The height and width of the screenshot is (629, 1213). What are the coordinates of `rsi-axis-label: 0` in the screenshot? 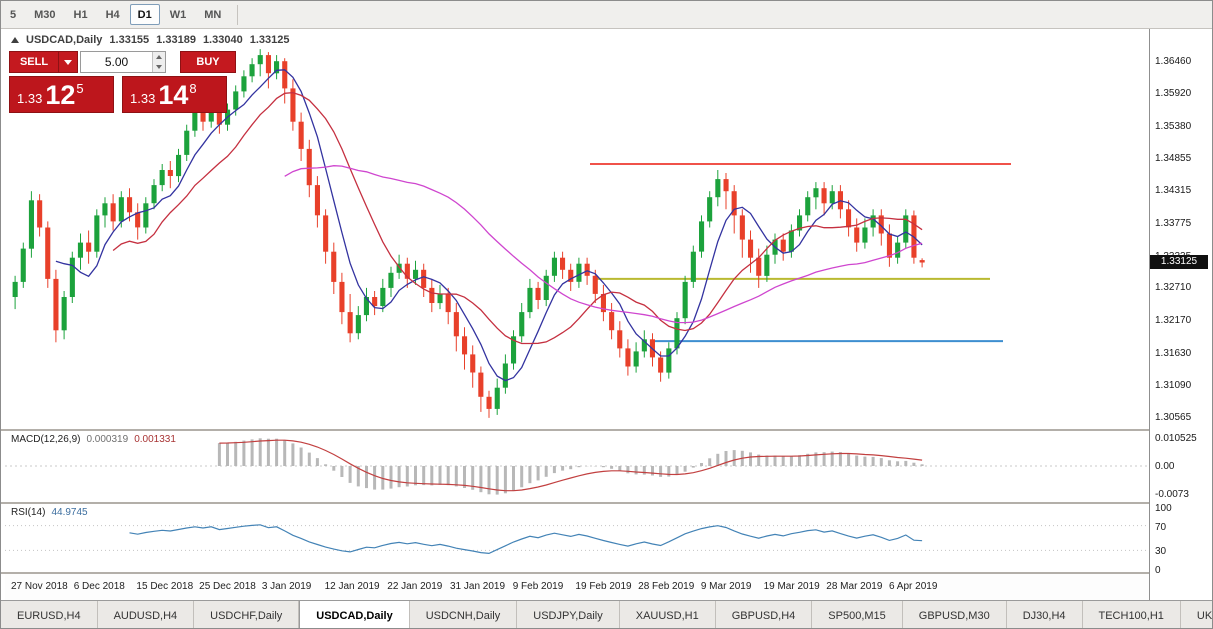 It's located at (1158, 570).